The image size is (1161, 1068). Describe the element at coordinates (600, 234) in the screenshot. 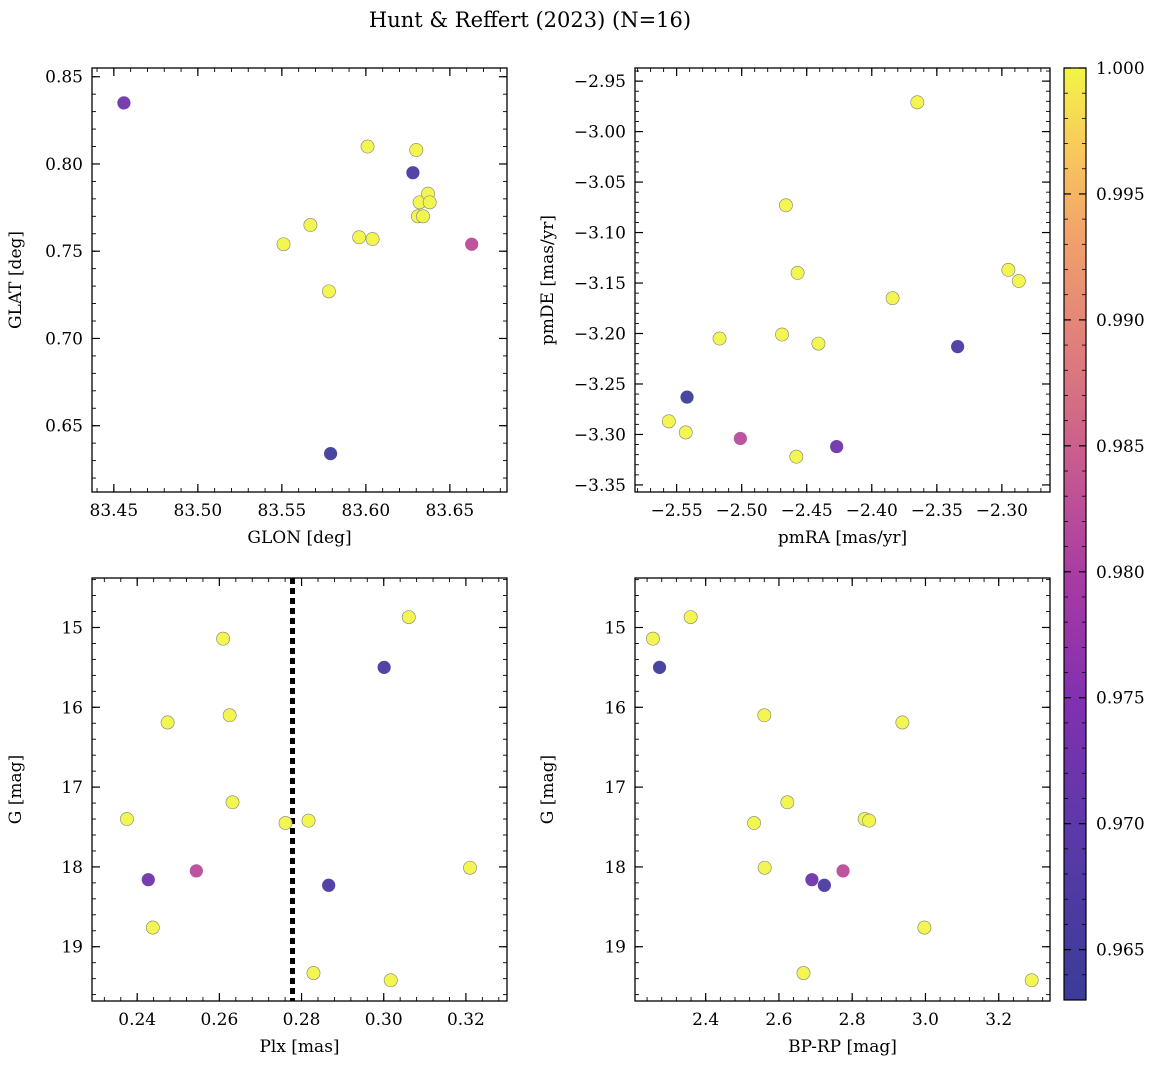

I see `y-tick-label: −3.10` at that location.